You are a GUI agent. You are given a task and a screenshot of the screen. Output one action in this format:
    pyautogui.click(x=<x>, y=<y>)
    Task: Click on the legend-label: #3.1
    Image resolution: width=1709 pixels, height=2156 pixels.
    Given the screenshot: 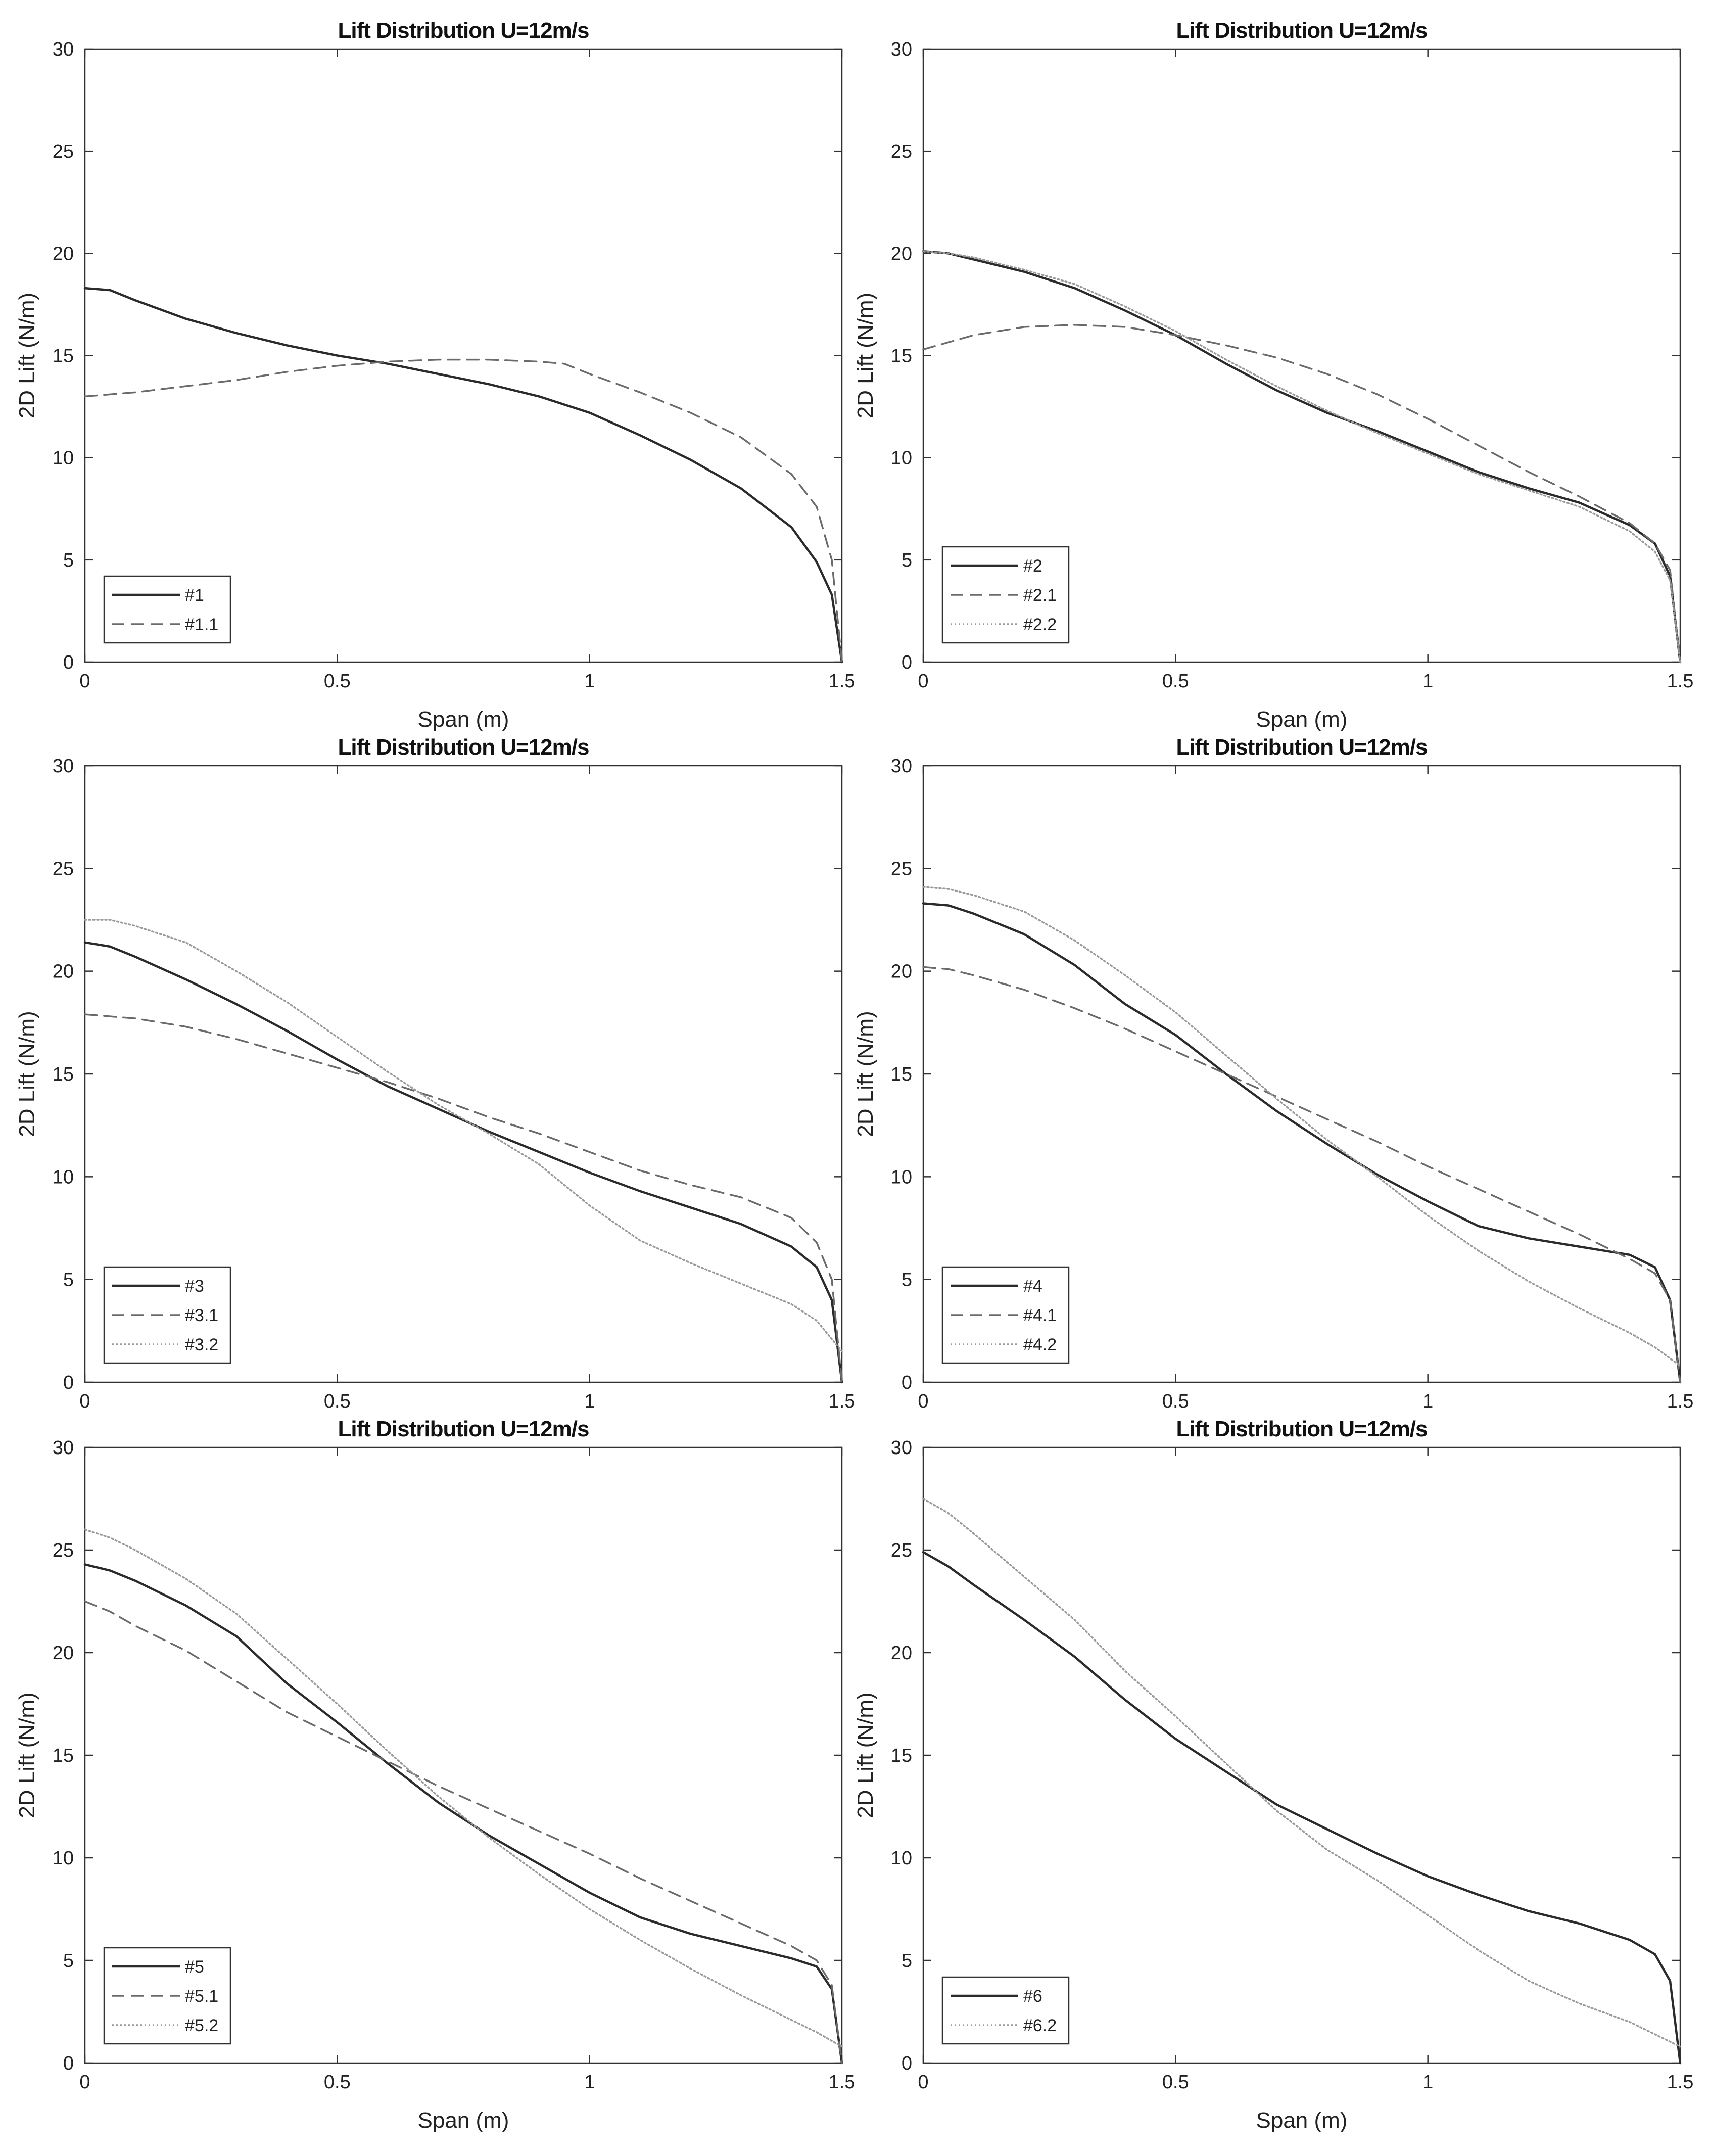 What is the action you would take?
    pyautogui.click(x=201, y=1315)
    